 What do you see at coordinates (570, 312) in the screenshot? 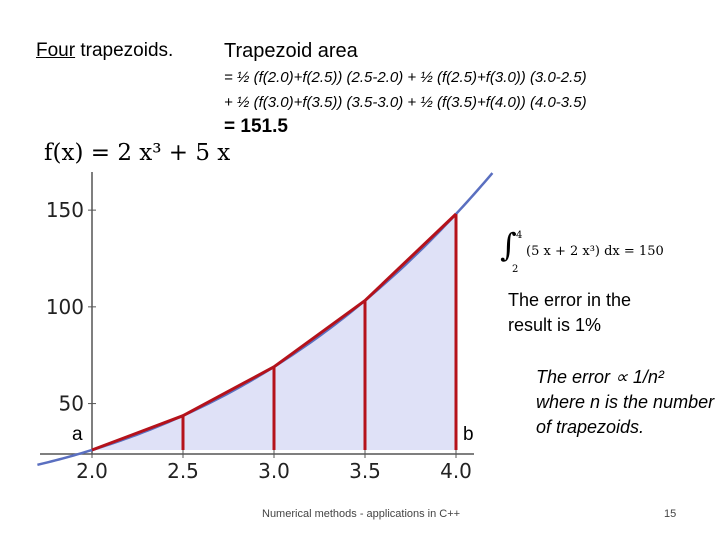
I see `error-result-note: The error in the result is 1%` at bounding box center [570, 312].